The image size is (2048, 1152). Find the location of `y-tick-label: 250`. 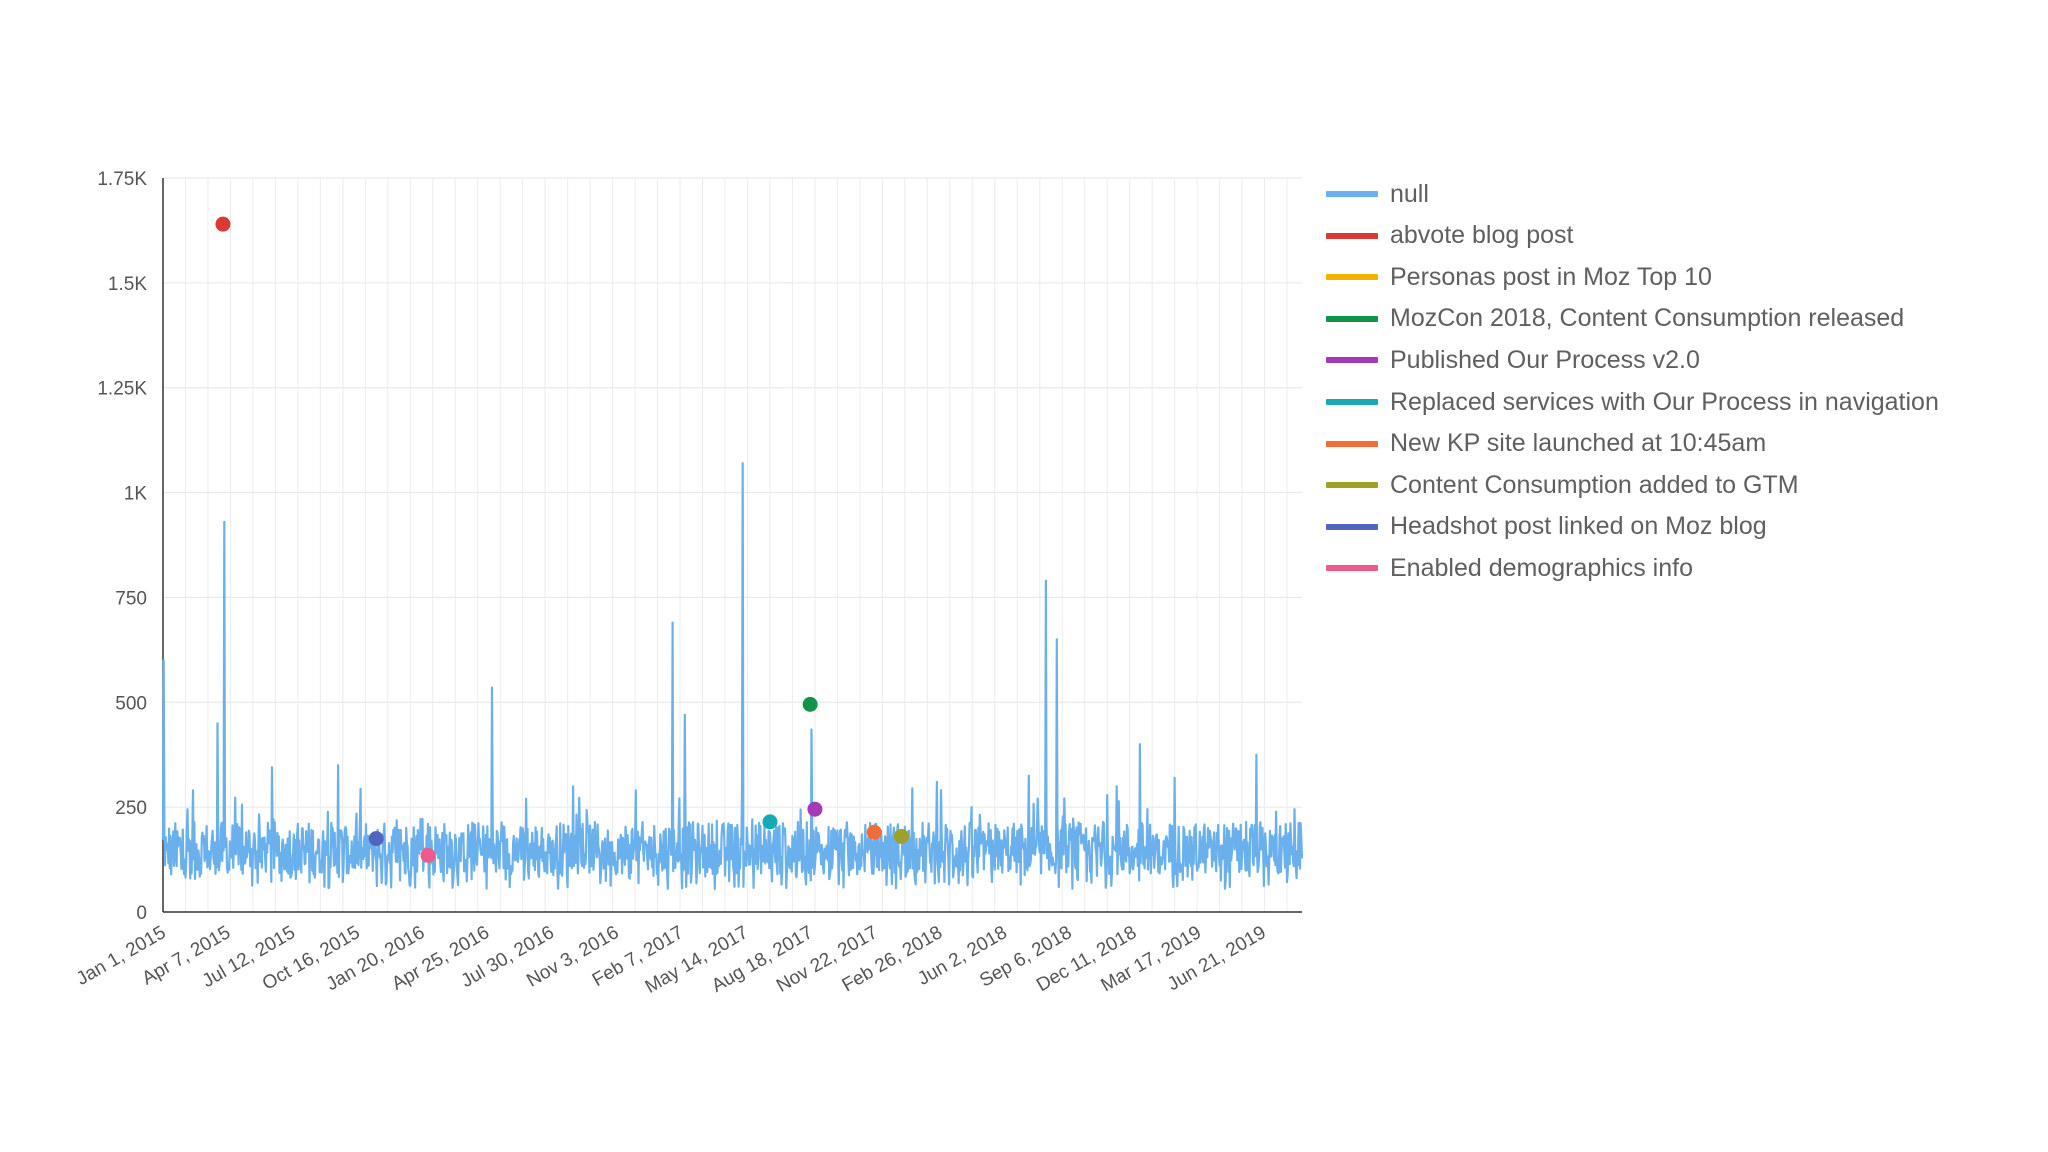

y-tick-label: 250 is located at coordinates (131, 808).